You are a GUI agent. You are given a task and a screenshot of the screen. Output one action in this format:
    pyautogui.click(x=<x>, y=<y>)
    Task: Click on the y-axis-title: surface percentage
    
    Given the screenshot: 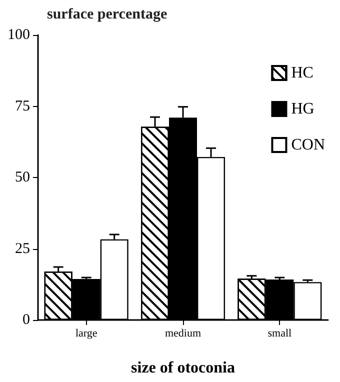 What is the action you would take?
    pyautogui.click(x=107, y=14)
    